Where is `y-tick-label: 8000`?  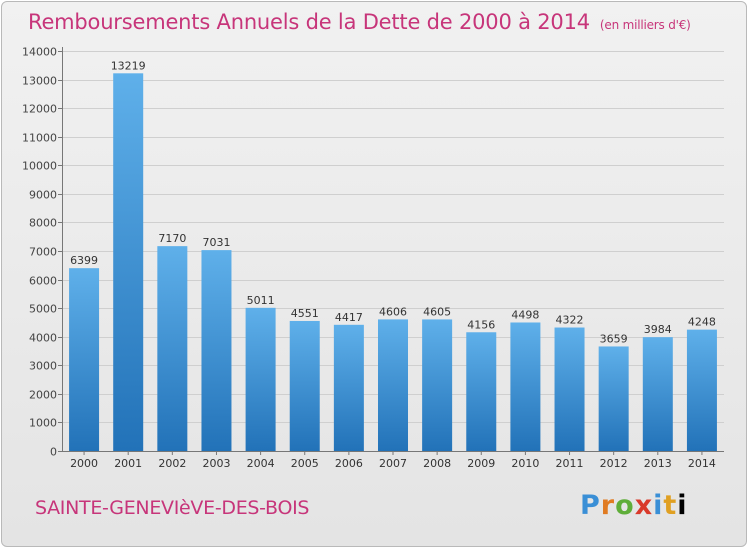
y-tick-label: 8000 is located at coordinates (43, 223).